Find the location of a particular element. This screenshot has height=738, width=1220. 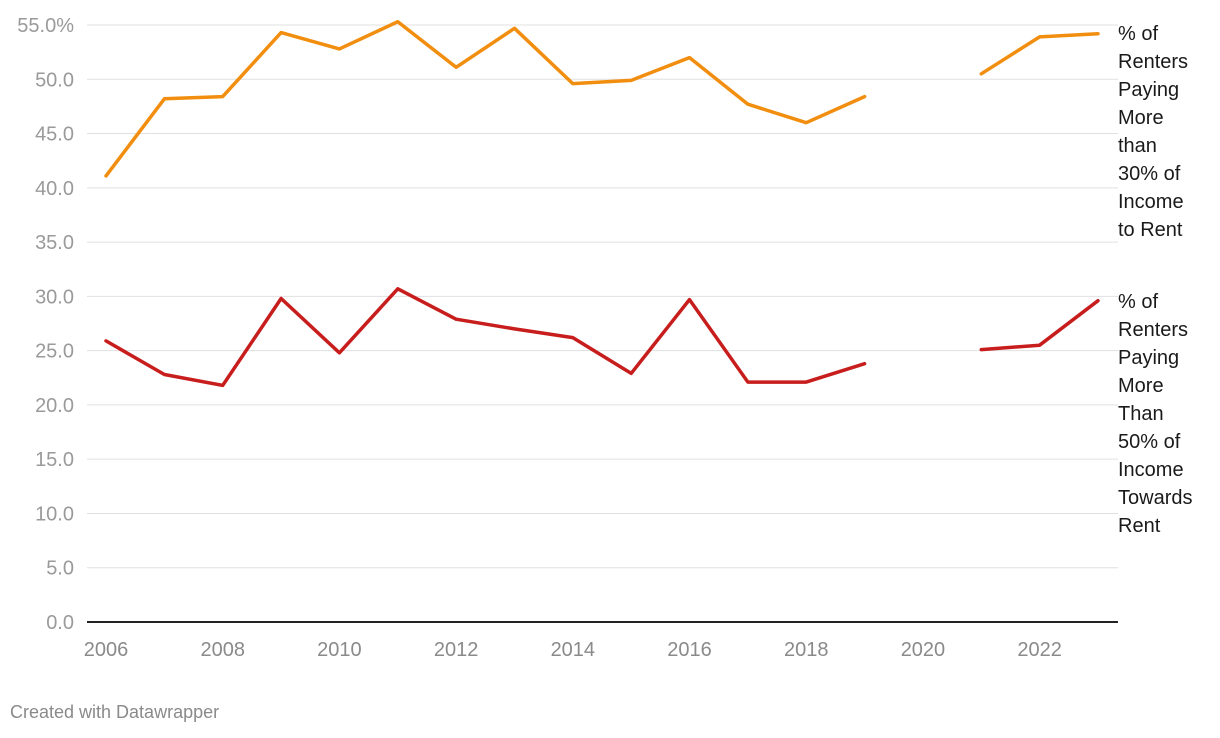

y-tick-label: 20.0 is located at coordinates (54, 406).